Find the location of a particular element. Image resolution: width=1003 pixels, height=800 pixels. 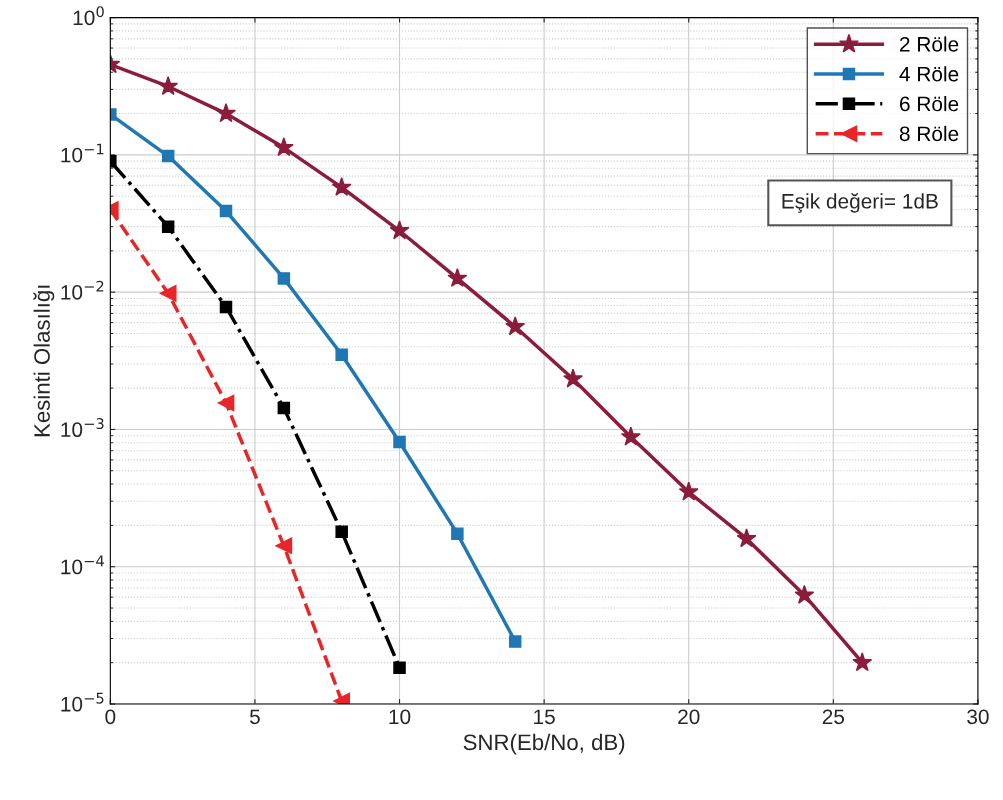

y-tick-label: 10$^{−1}$ is located at coordinates (82, 153).